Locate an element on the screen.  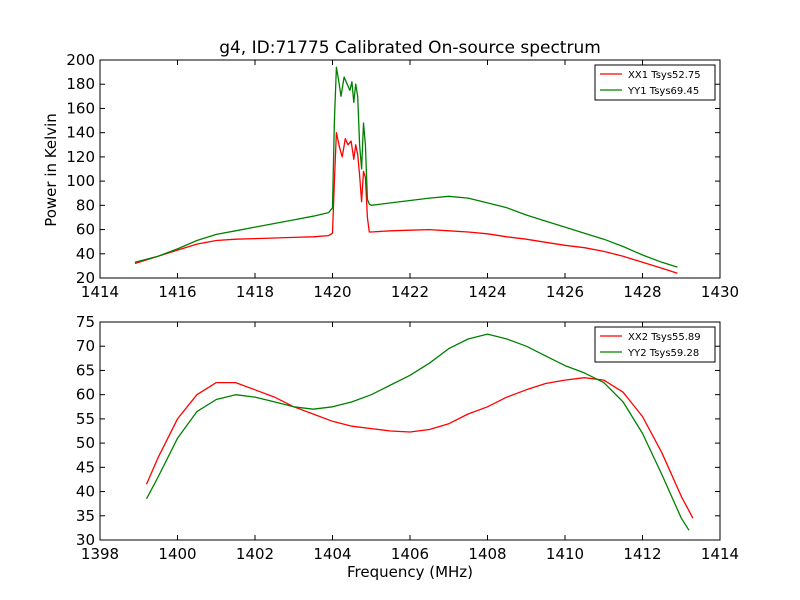
x-tick-label: 1426 is located at coordinates (565, 292).